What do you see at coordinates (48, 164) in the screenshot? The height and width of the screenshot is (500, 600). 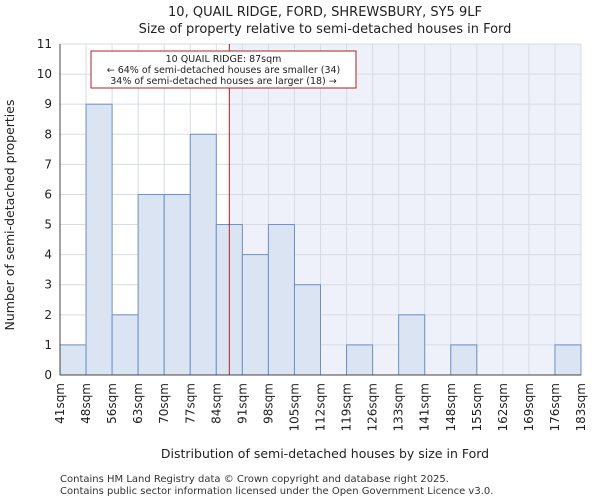 I see `y-tick-label: 7` at bounding box center [48, 164].